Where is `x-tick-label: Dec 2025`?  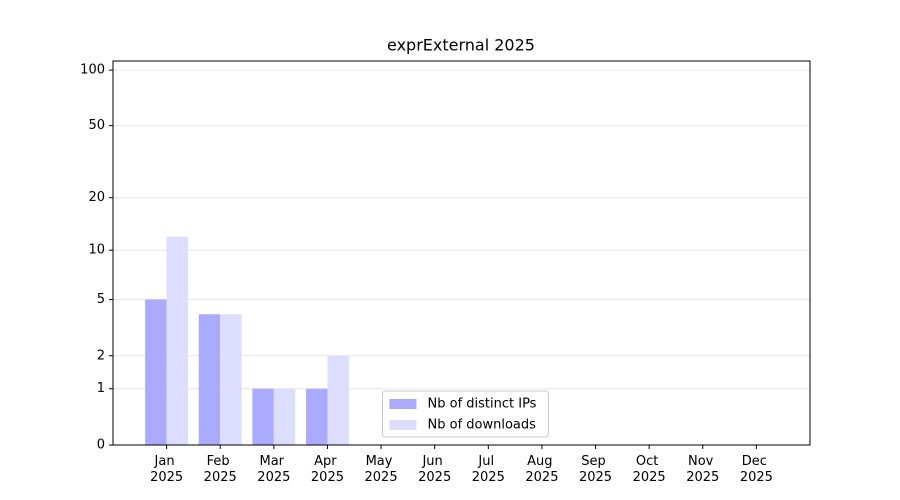
x-tick-label: Dec 2025 is located at coordinates (756, 469).